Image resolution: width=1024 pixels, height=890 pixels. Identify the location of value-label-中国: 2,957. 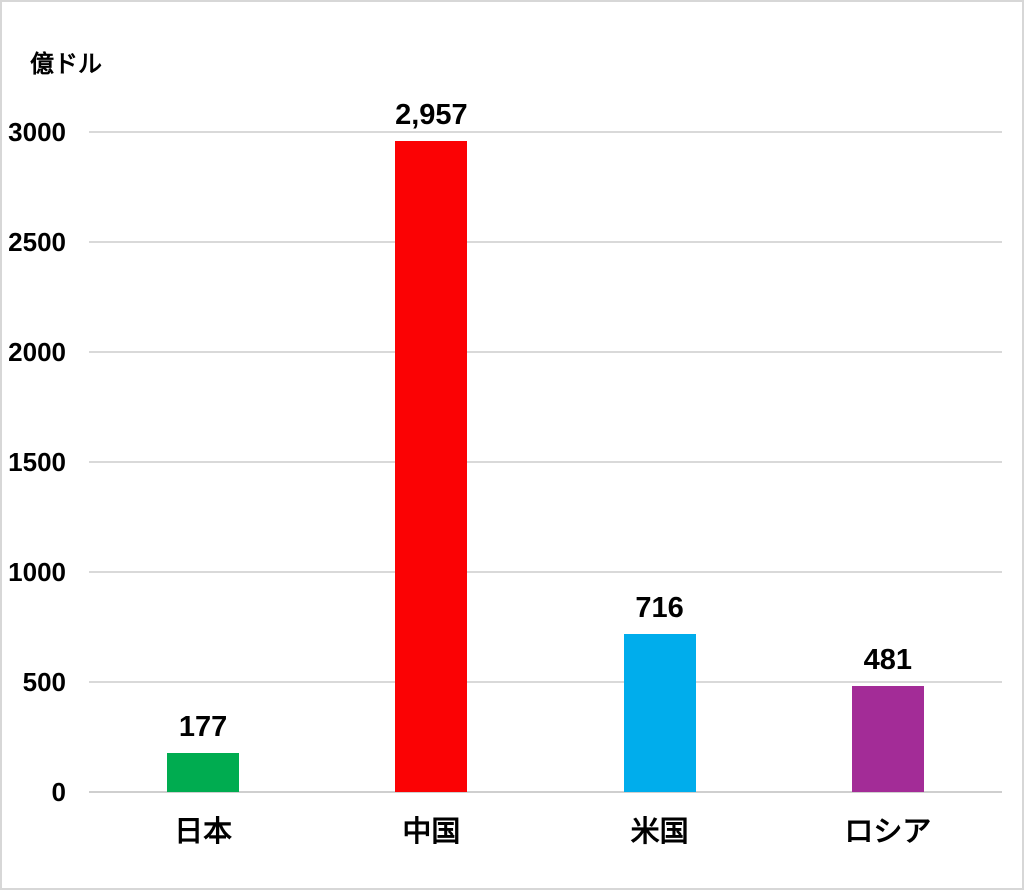
(431, 115).